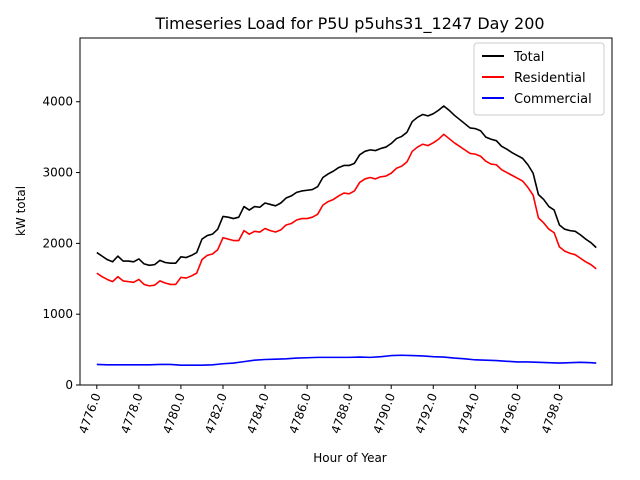  What do you see at coordinates (550, 78) in the screenshot?
I see `legend-label-residential: Residential` at bounding box center [550, 78].